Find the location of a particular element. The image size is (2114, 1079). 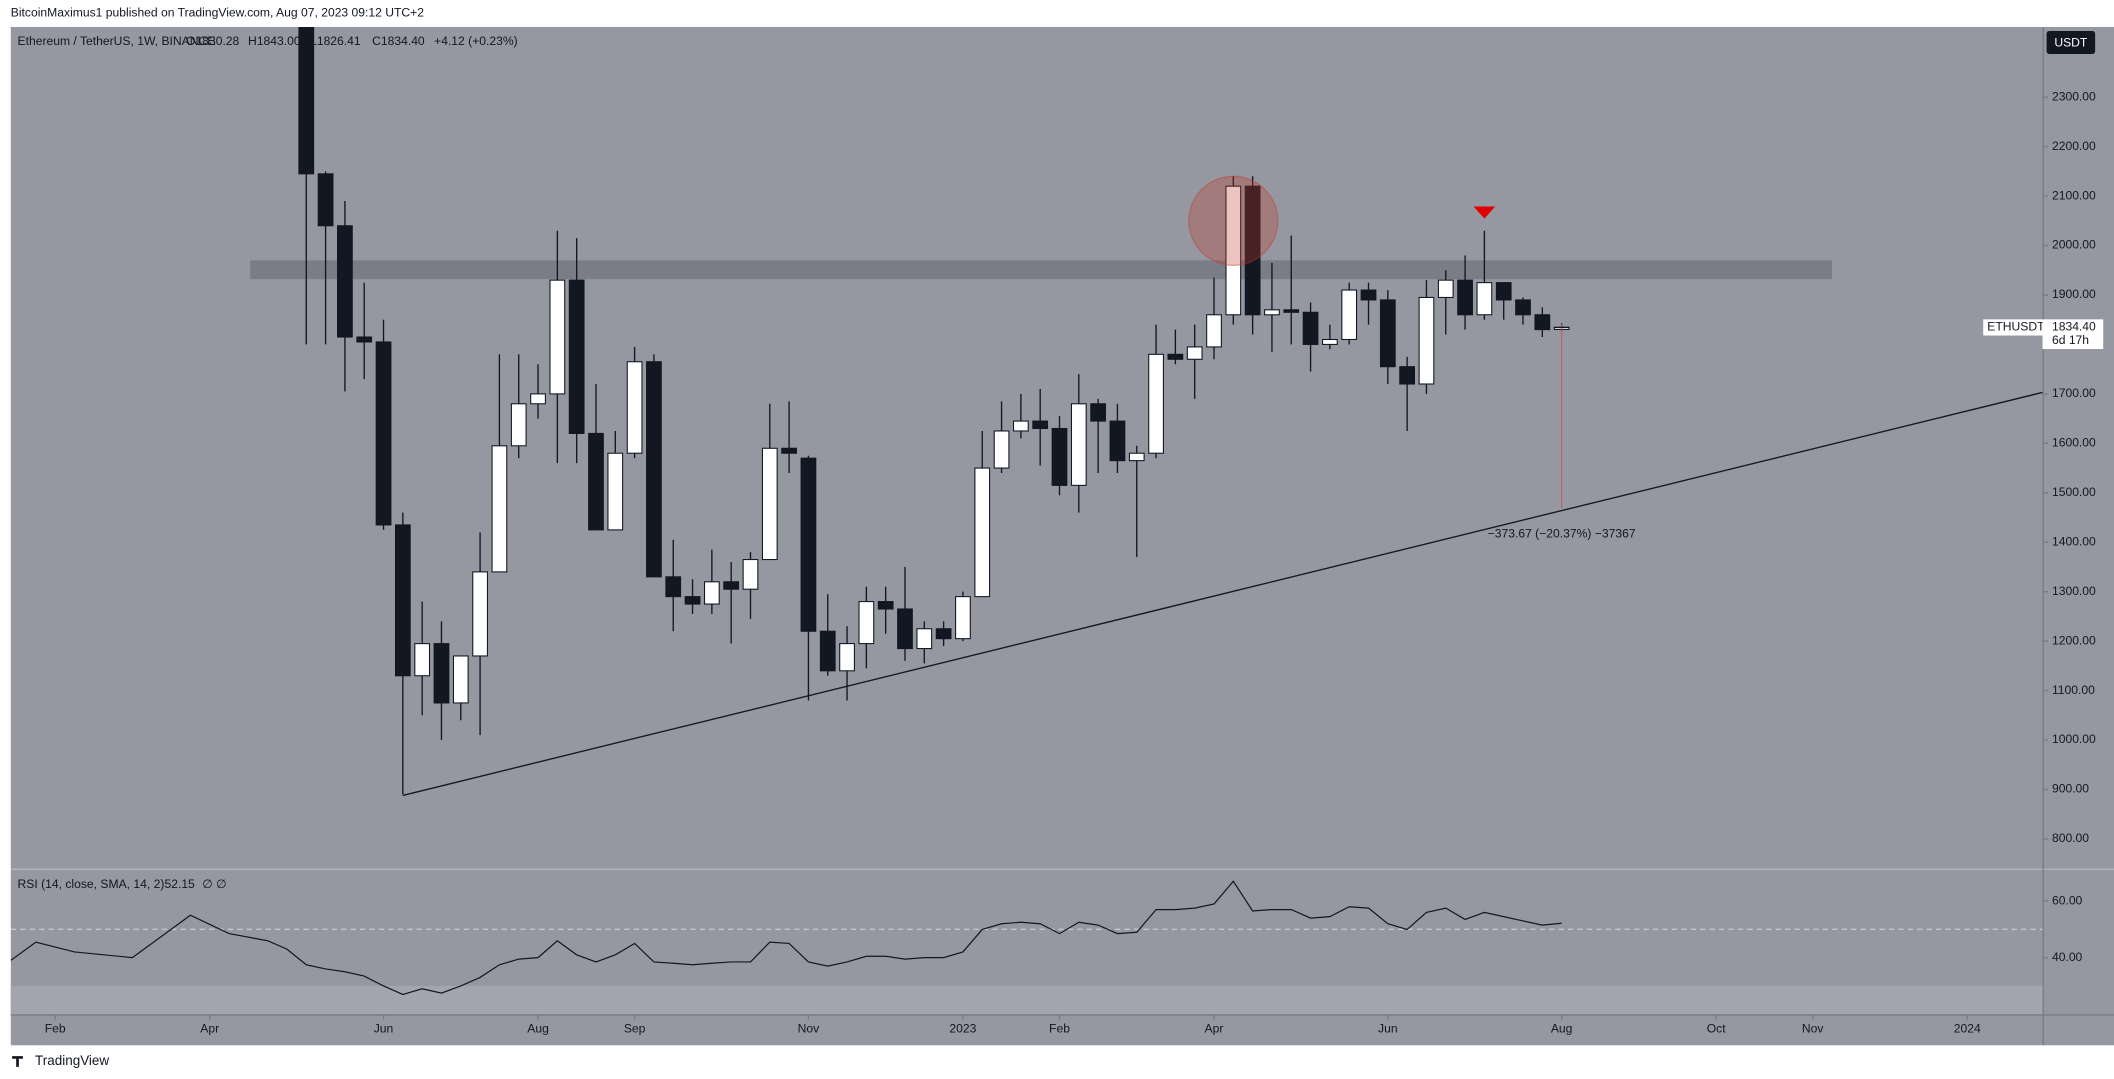

price-tick-label: 900.00 is located at coordinates (2070, 789).